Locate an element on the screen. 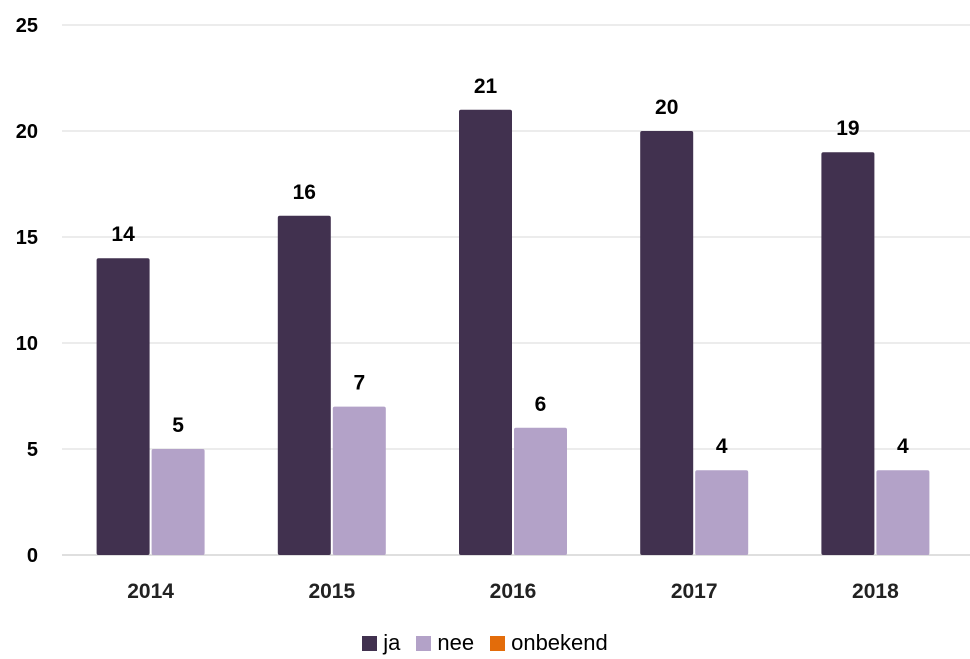 Image resolution: width=970 pixels, height=659 pixels. data-label-ja-2015: 16 is located at coordinates (304, 192).